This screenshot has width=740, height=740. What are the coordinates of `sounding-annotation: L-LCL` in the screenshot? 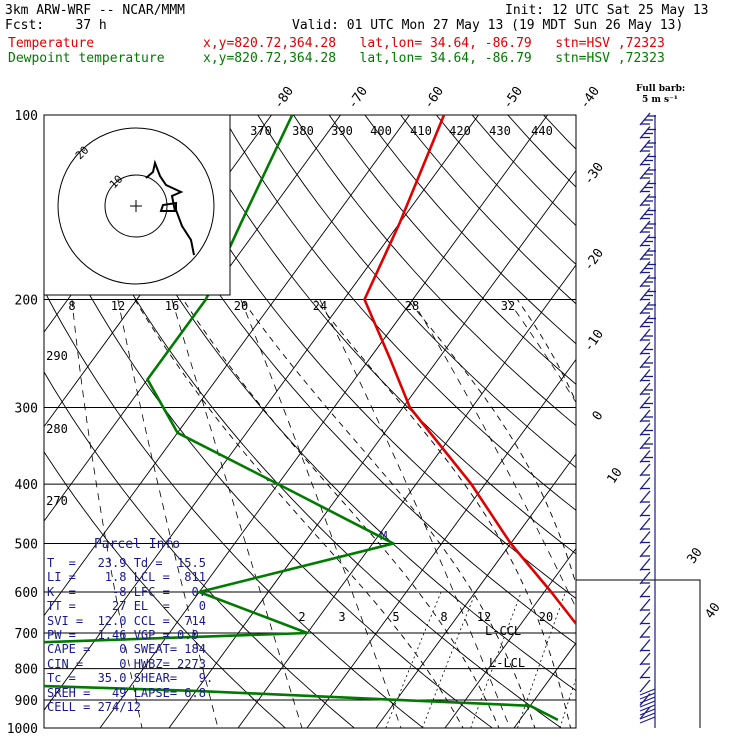 It's located at (507, 663).